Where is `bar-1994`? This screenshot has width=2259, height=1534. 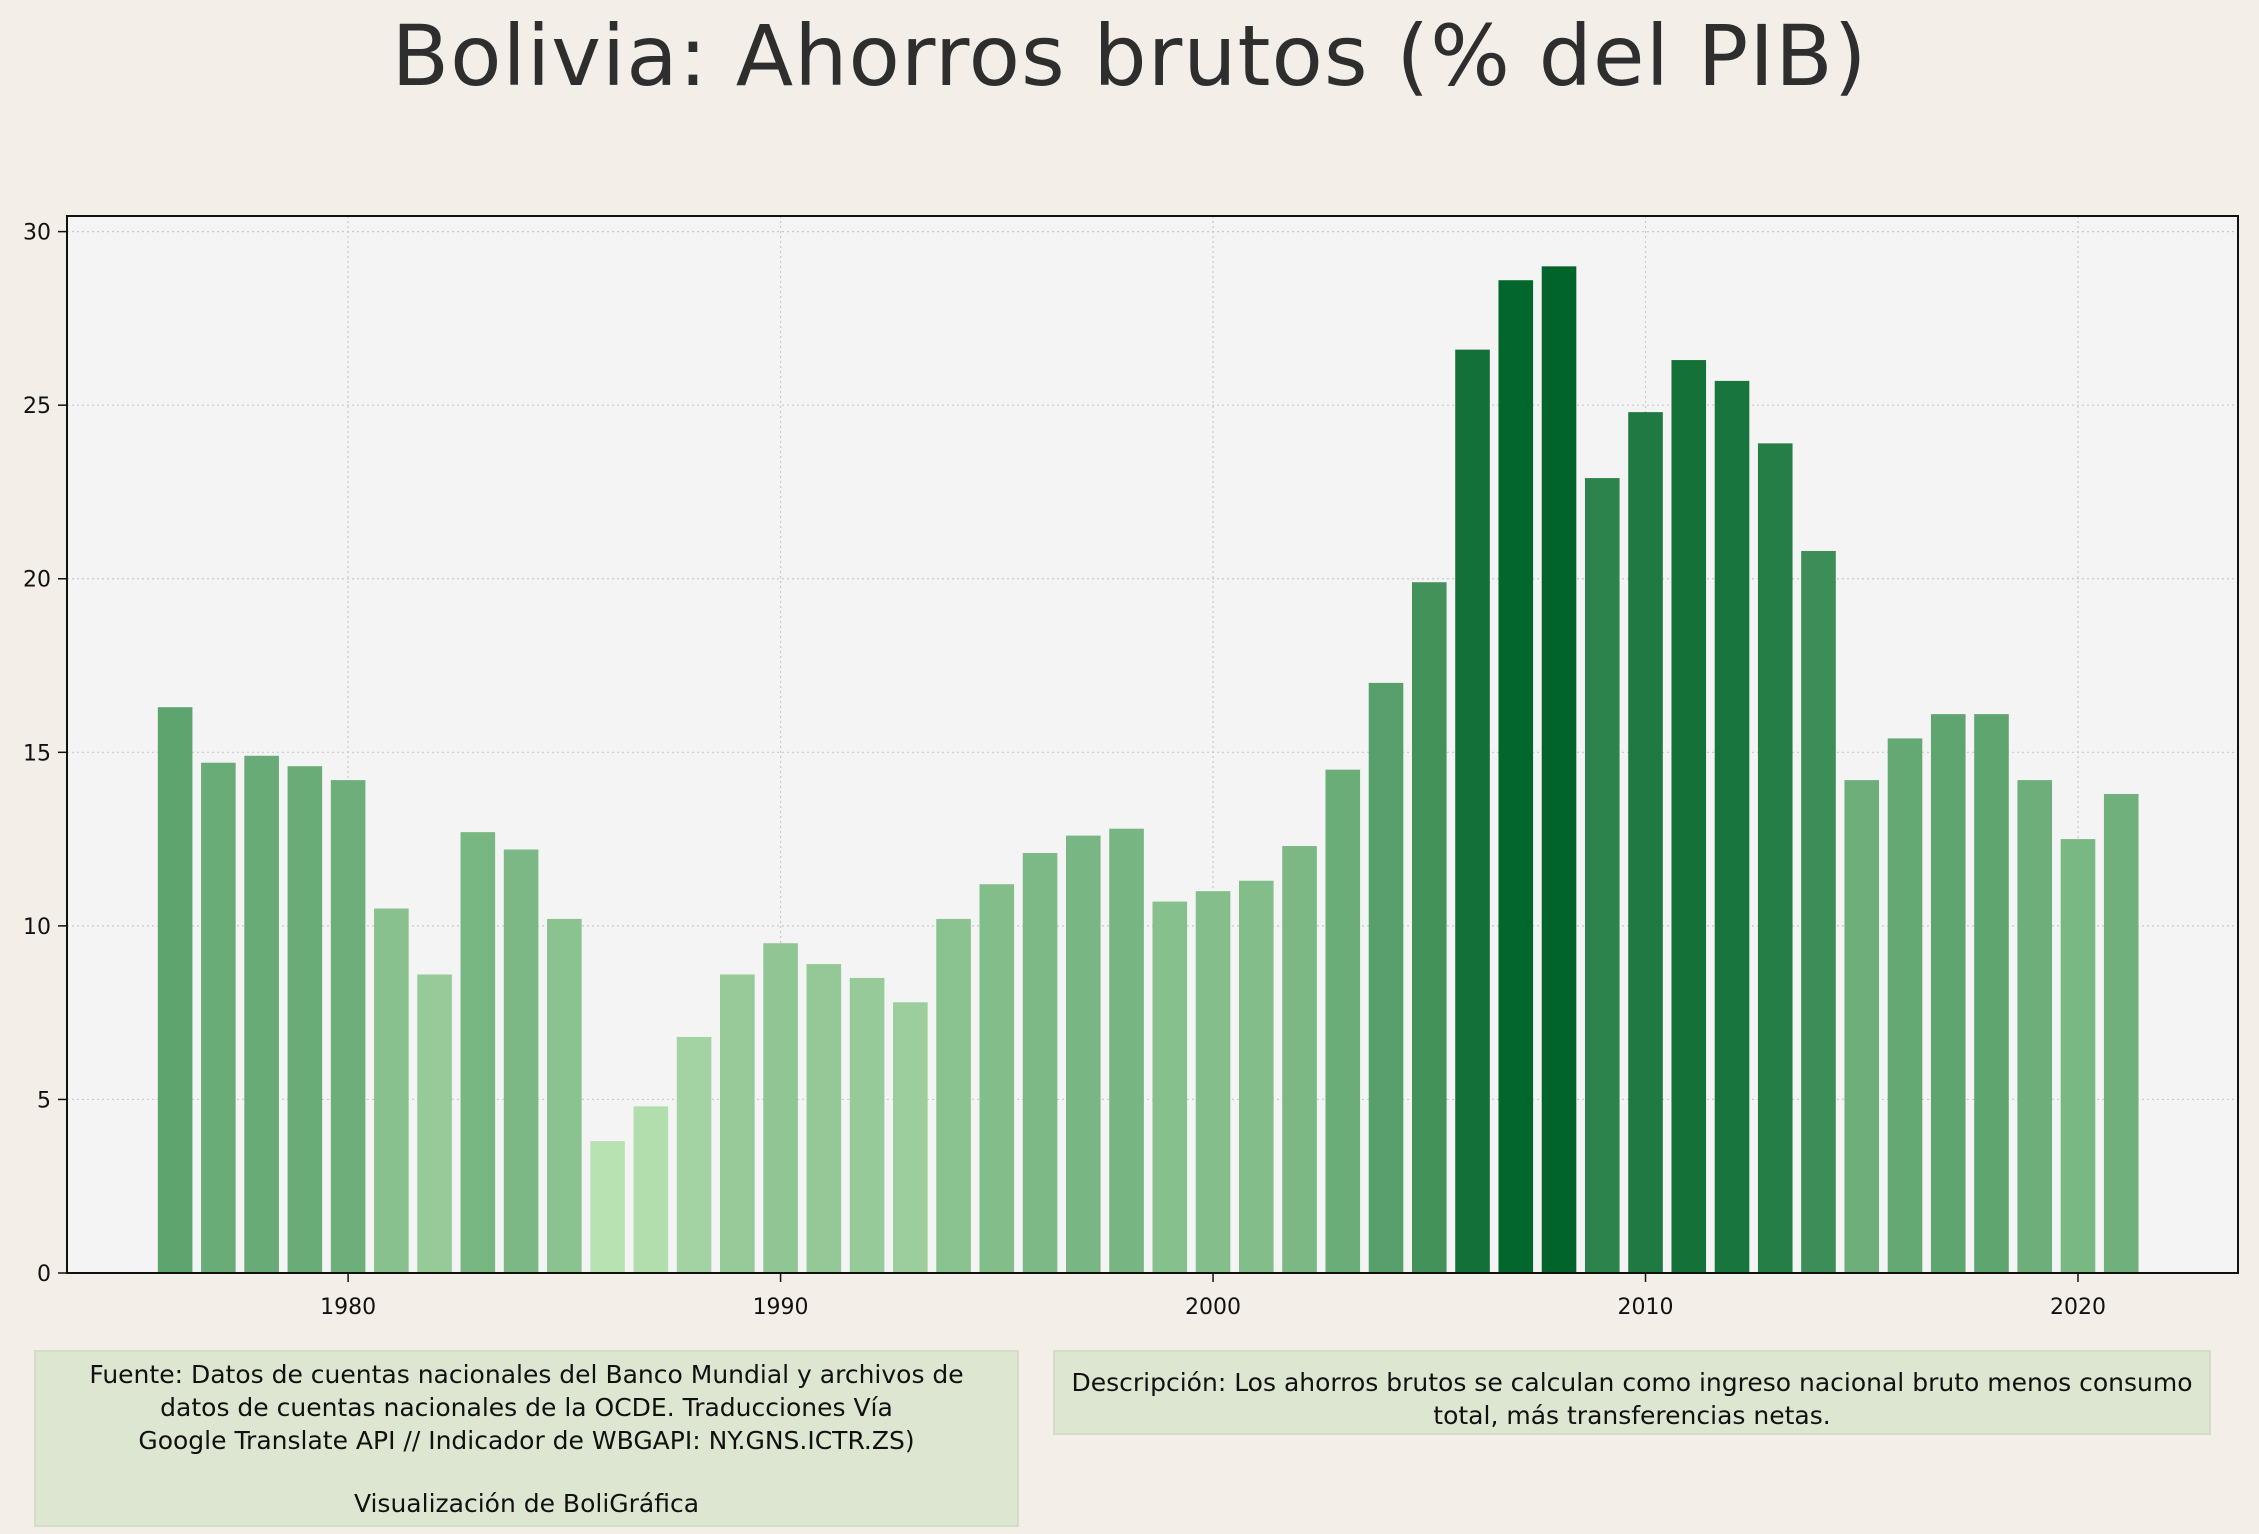
bar-1994 is located at coordinates (953, 1095).